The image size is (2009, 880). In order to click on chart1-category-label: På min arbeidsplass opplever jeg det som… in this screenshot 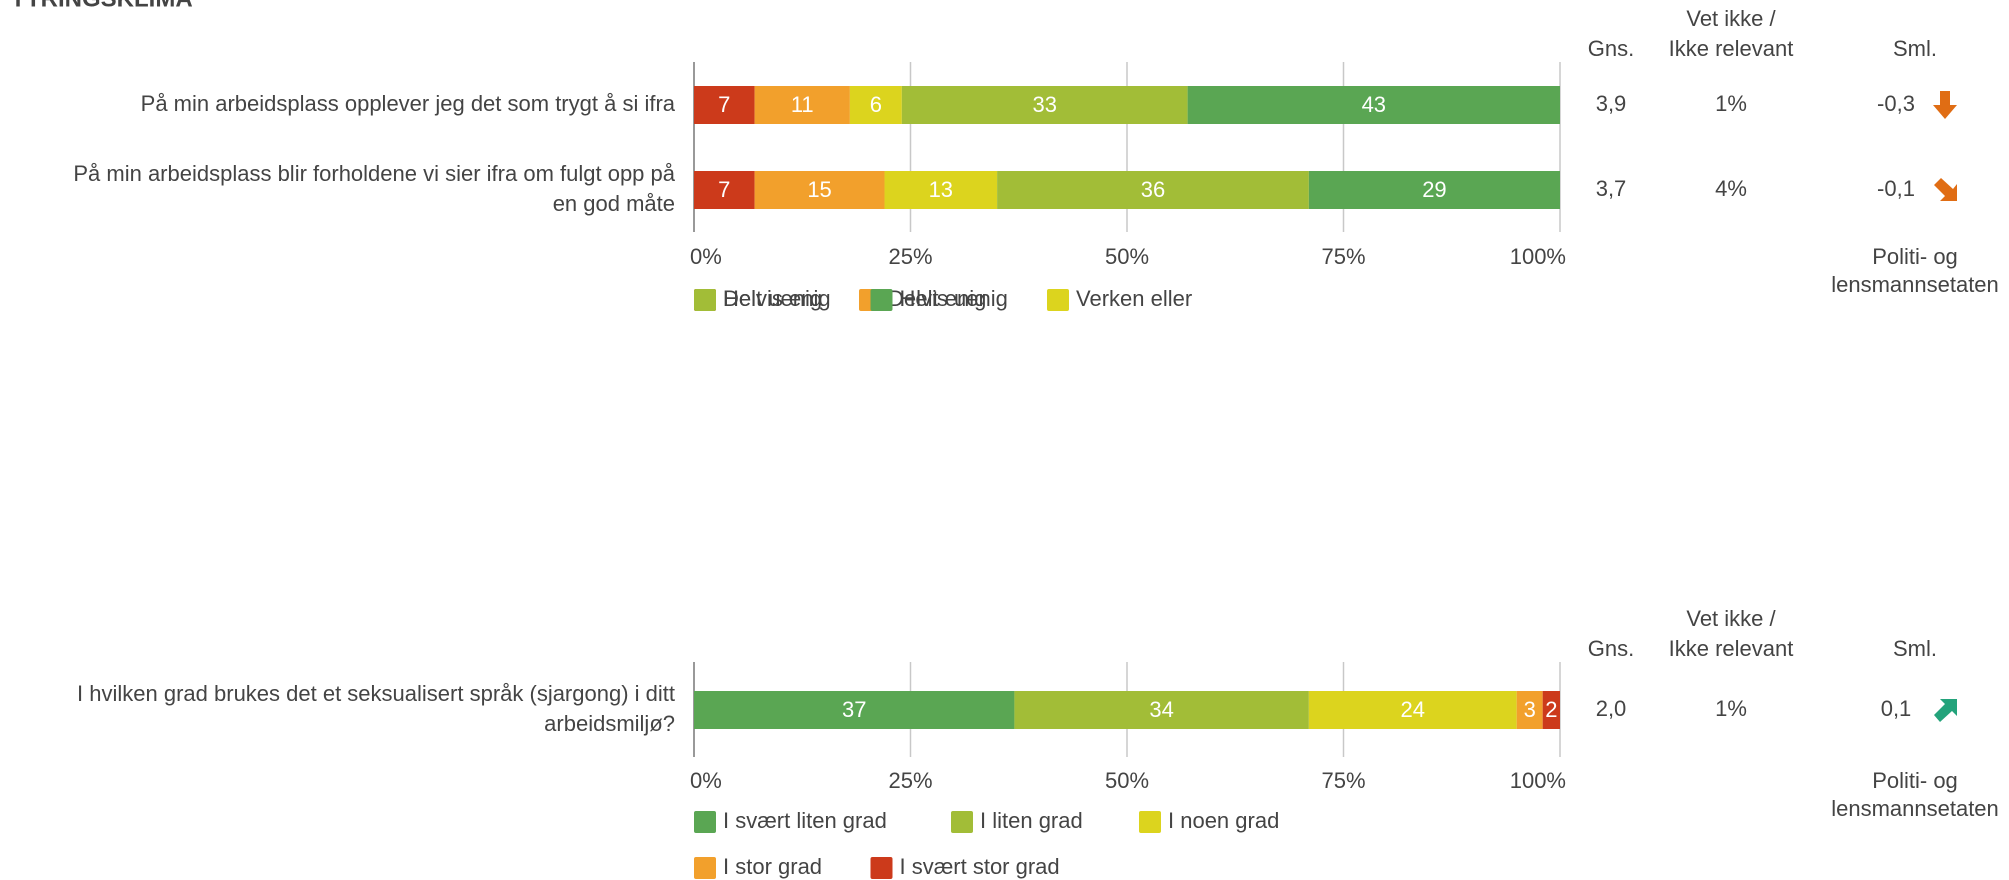, I will do `click(408, 103)`.